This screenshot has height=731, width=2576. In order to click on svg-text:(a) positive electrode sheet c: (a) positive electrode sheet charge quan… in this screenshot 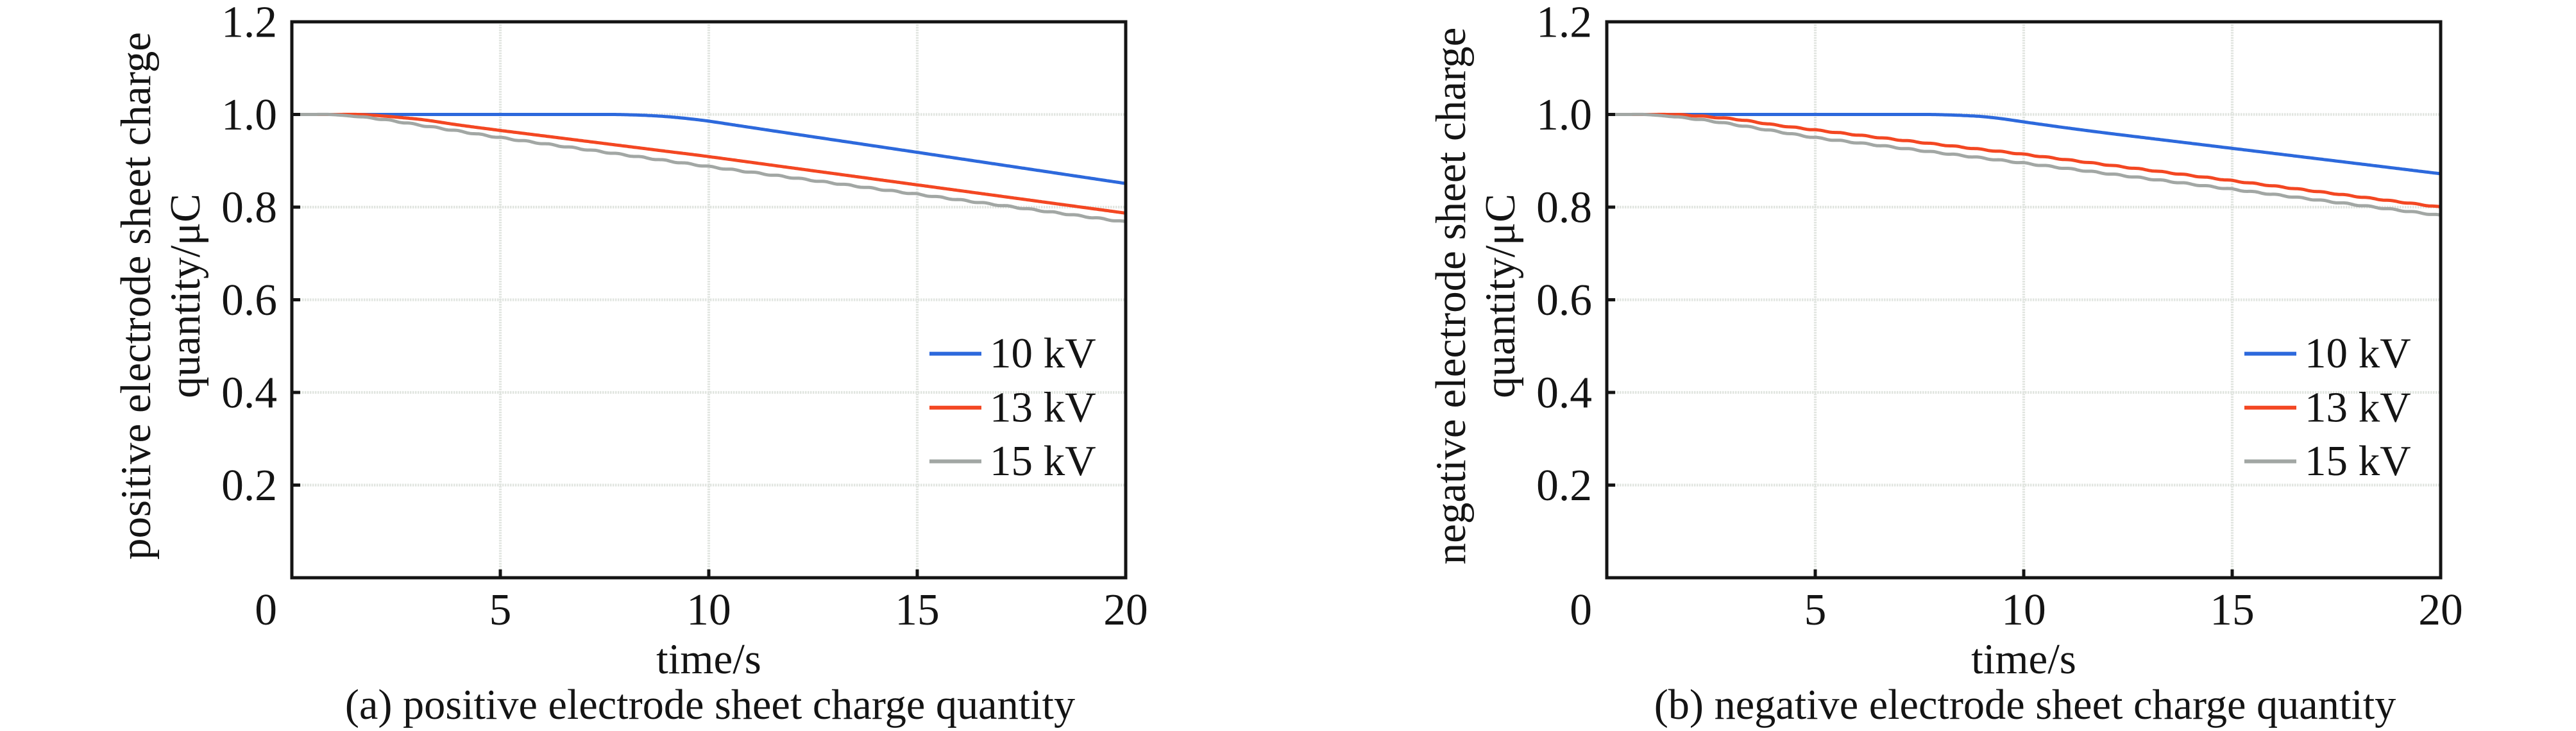, I will do `click(710, 705)`.